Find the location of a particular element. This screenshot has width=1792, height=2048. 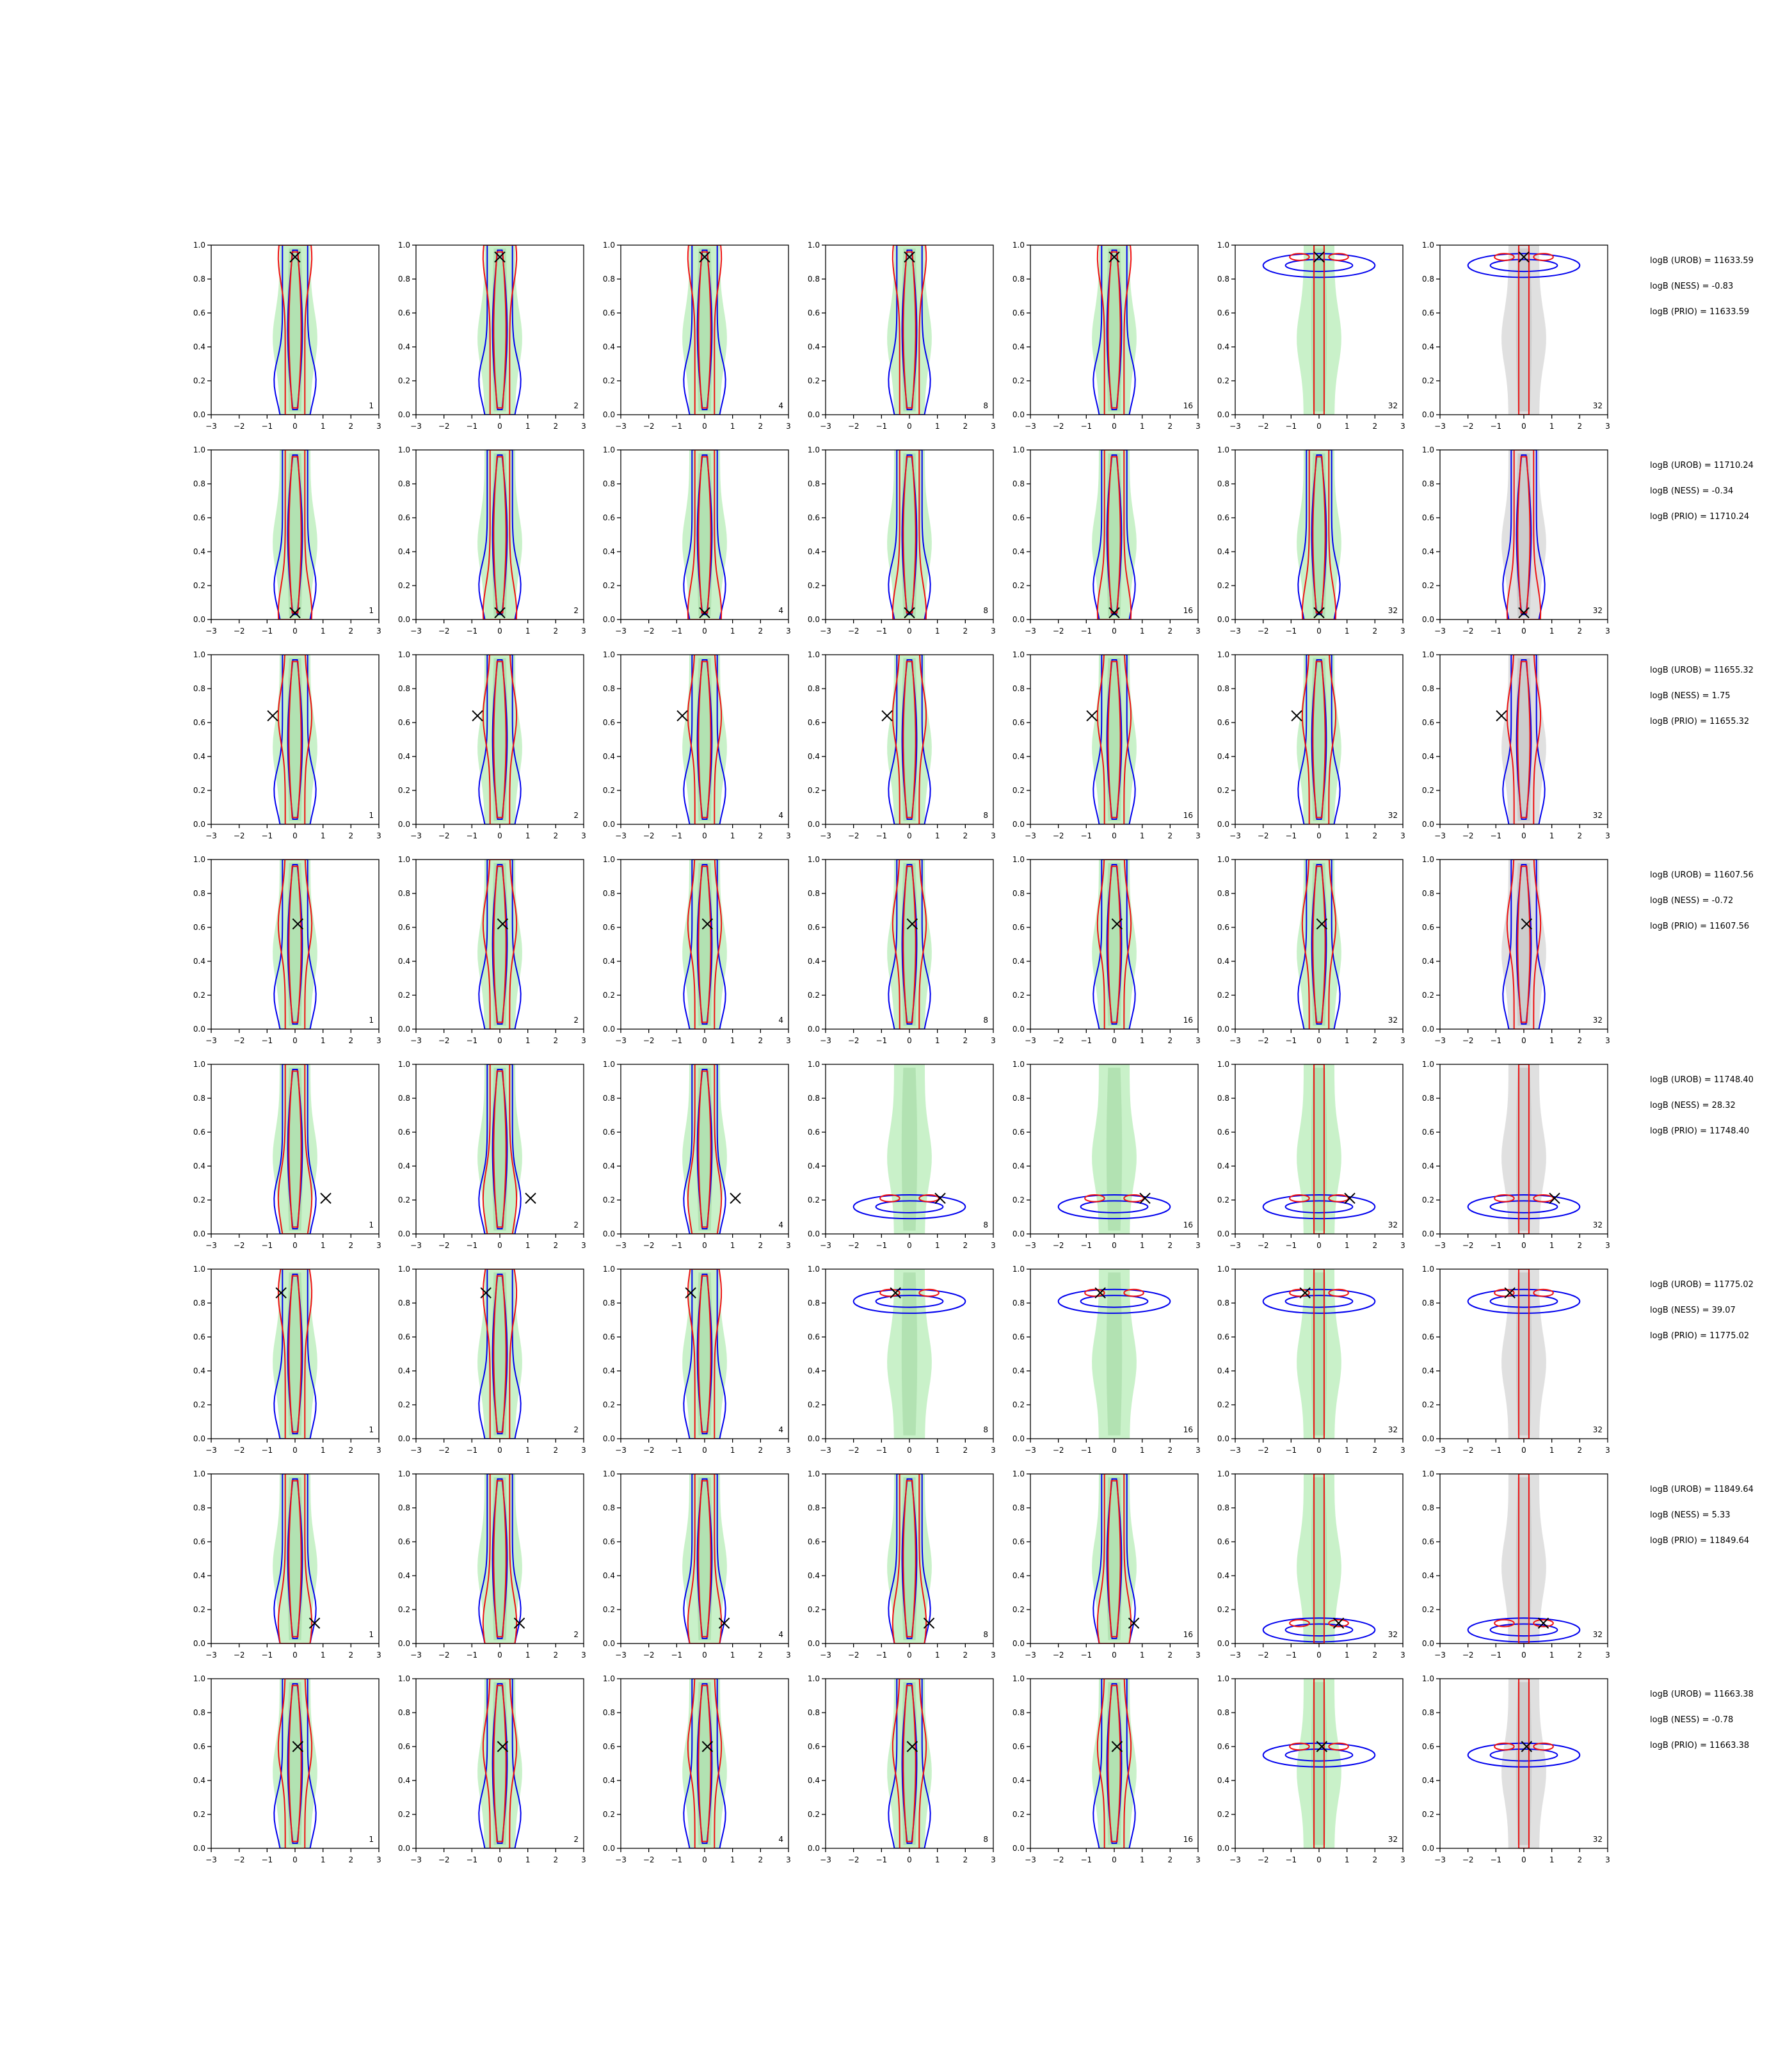

red-contour-outer is located at coordinates (909, 535).